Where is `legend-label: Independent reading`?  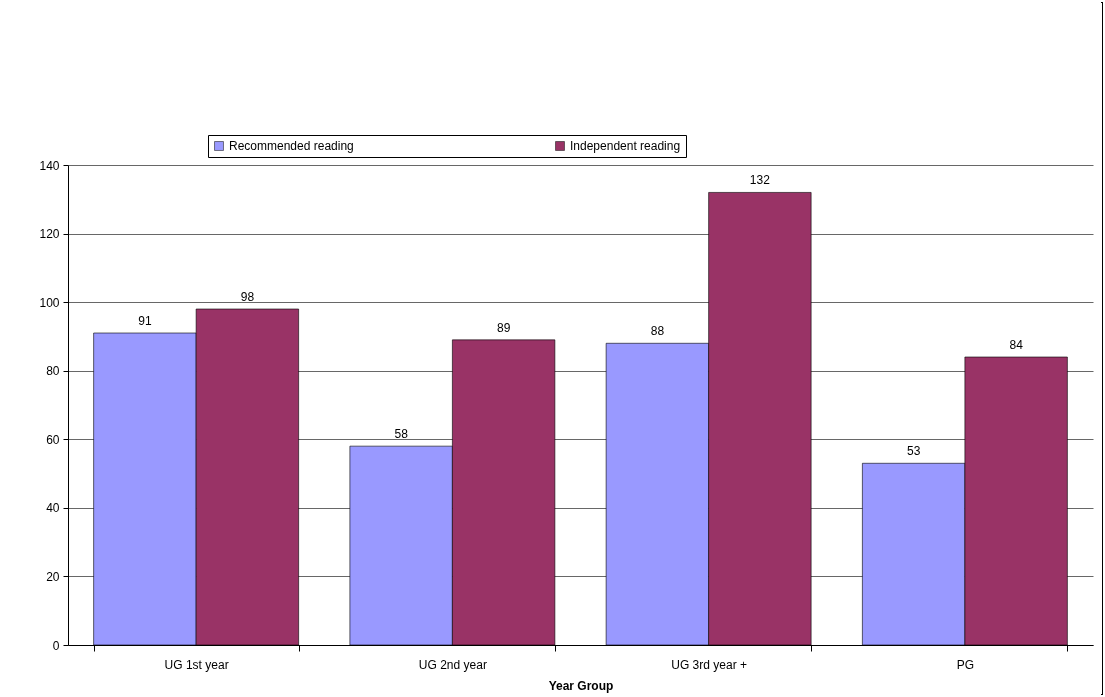 legend-label: Independent reading is located at coordinates (625, 146).